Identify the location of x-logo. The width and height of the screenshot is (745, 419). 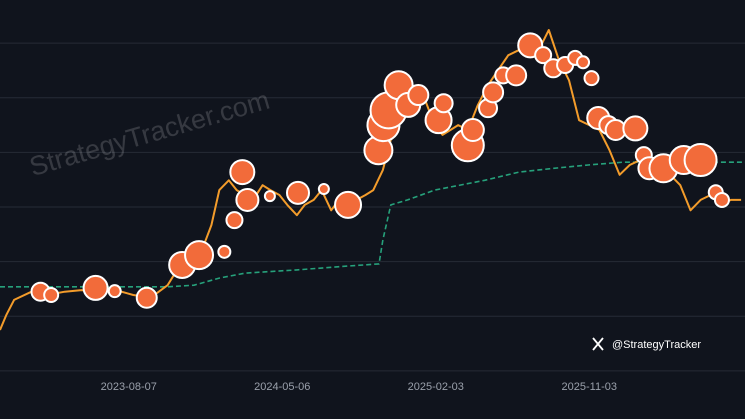
(598, 344).